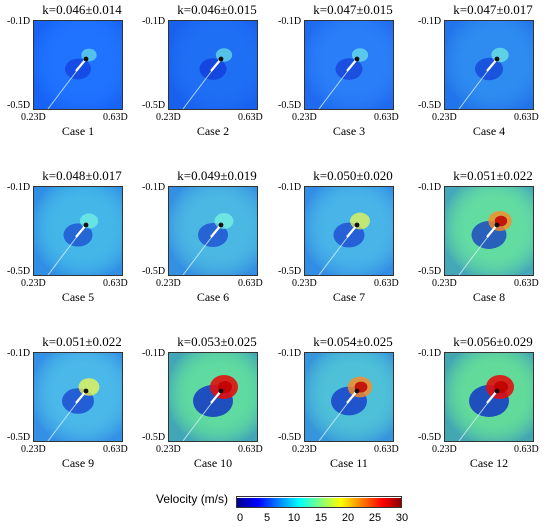  I want to click on case-label: Case 2, so click(213, 131).